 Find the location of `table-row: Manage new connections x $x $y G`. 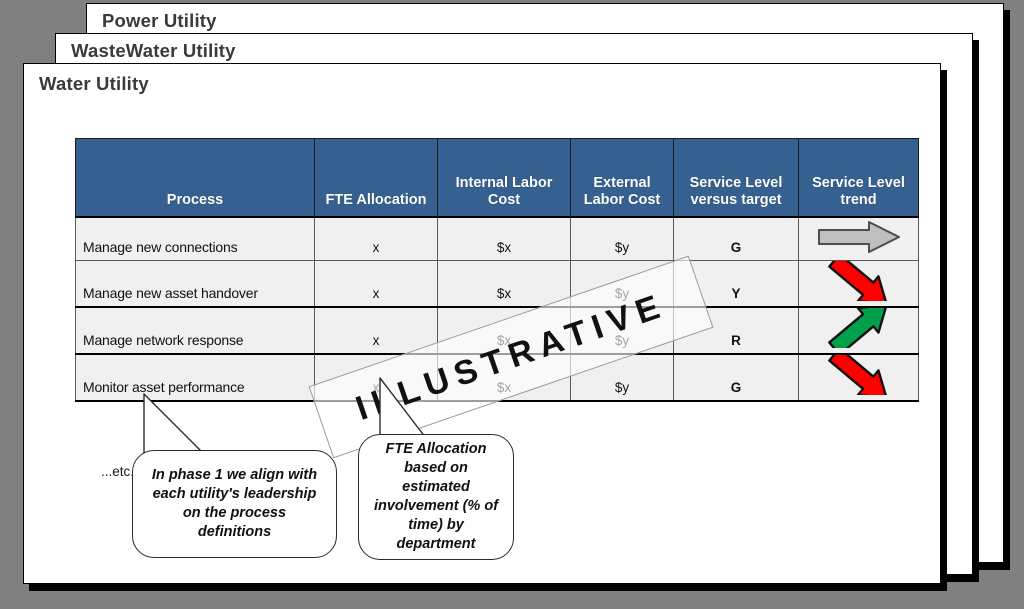

table-row: Manage new connections x $x $y G is located at coordinates (497, 238).